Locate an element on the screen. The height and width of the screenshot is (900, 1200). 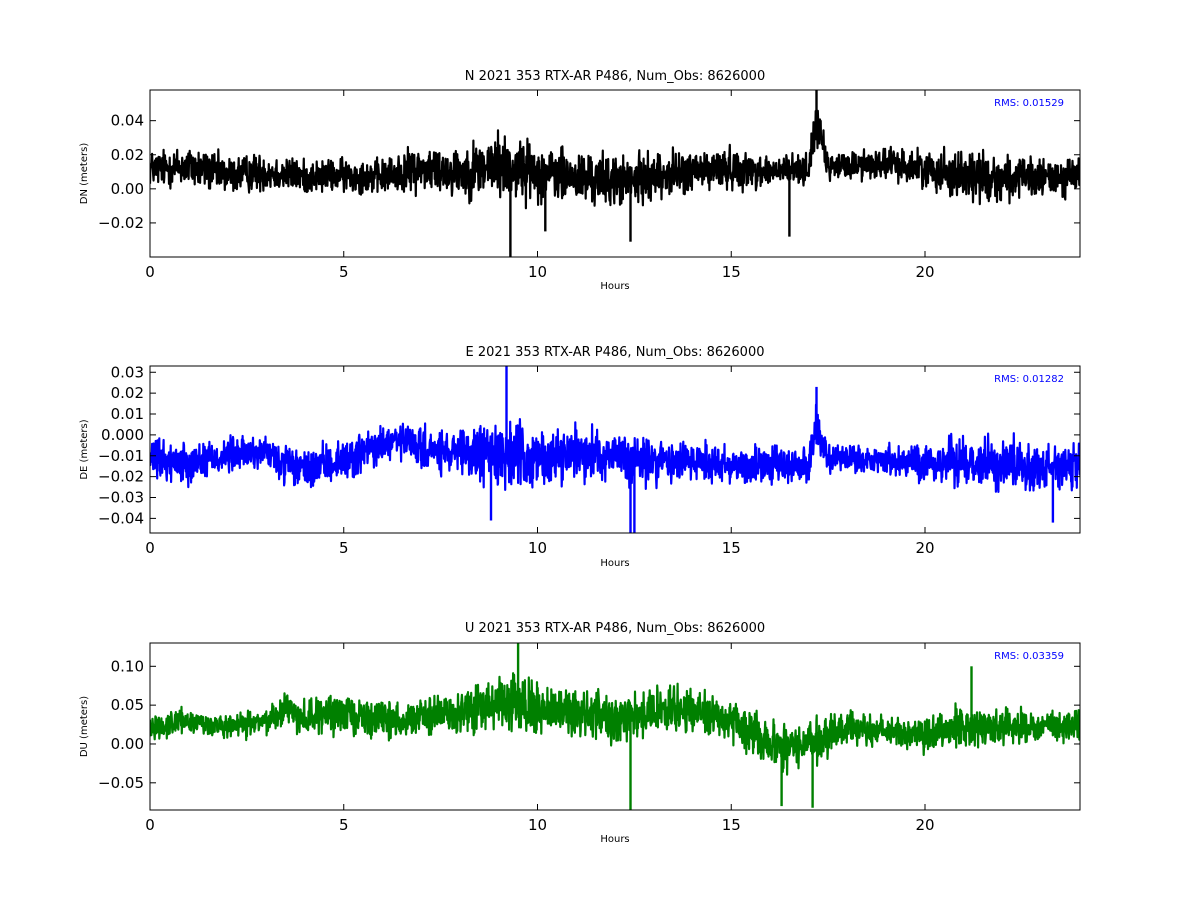
up-panel-title: U 2021 353 RTX-AR P486, Num_Obs: 8626000 is located at coordinates (615, 628).